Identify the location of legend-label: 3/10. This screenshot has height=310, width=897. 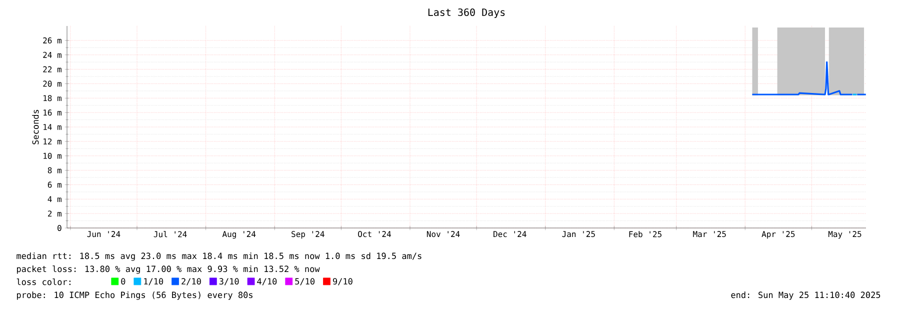
(229, 282).